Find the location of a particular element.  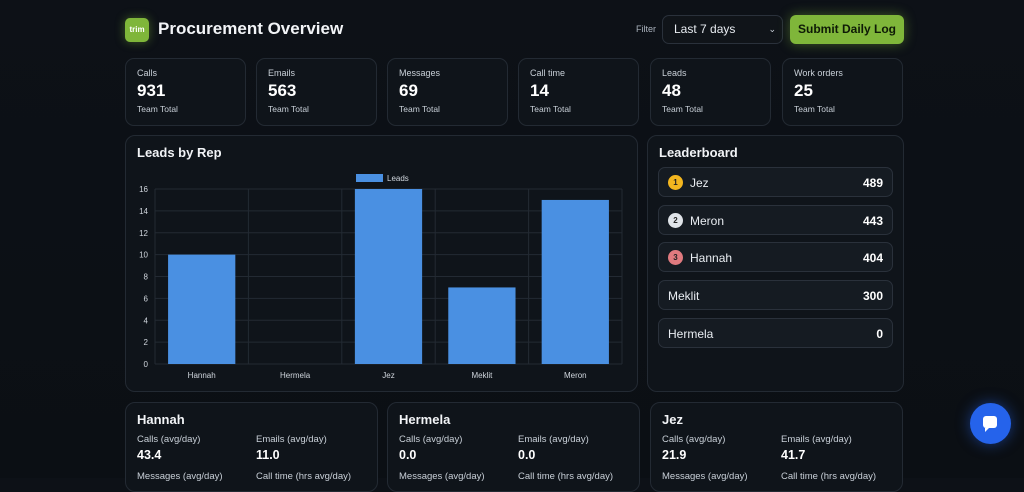

stat-value: 48 is located at coordinates (671, 90).